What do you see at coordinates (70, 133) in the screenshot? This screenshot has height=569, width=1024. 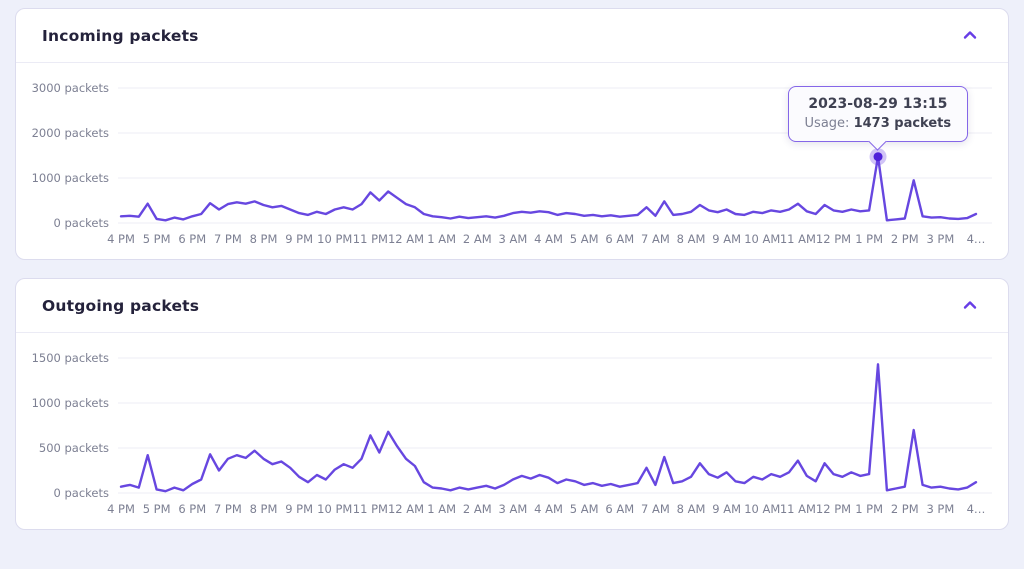 I see `svg-text: 2000 packets` at bounding box center [70, 133].